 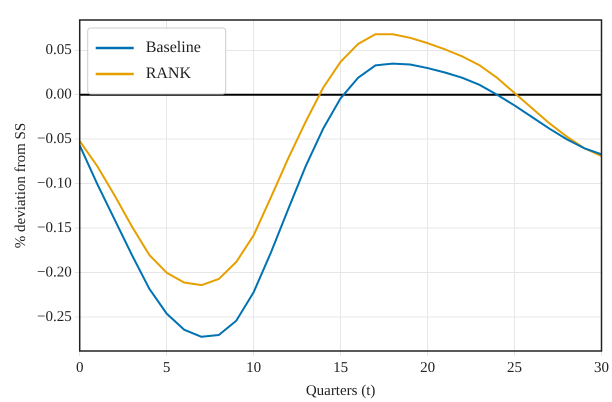 What do you see at coordinates (341, 390) in the screenshot?
I see `x-axis-title: Quarters (t)` at bounding box center [341, 390].